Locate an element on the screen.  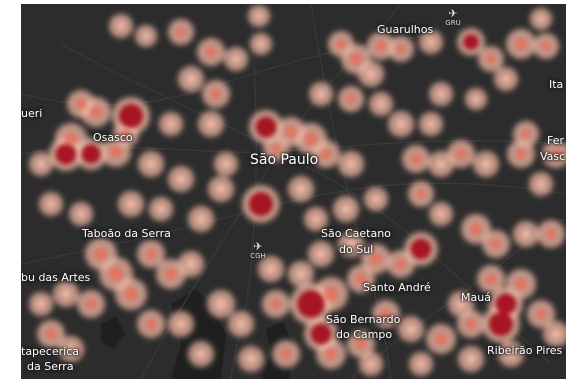
label-itapecerica-line1: tapecerica is located at coordinates (50, 351).